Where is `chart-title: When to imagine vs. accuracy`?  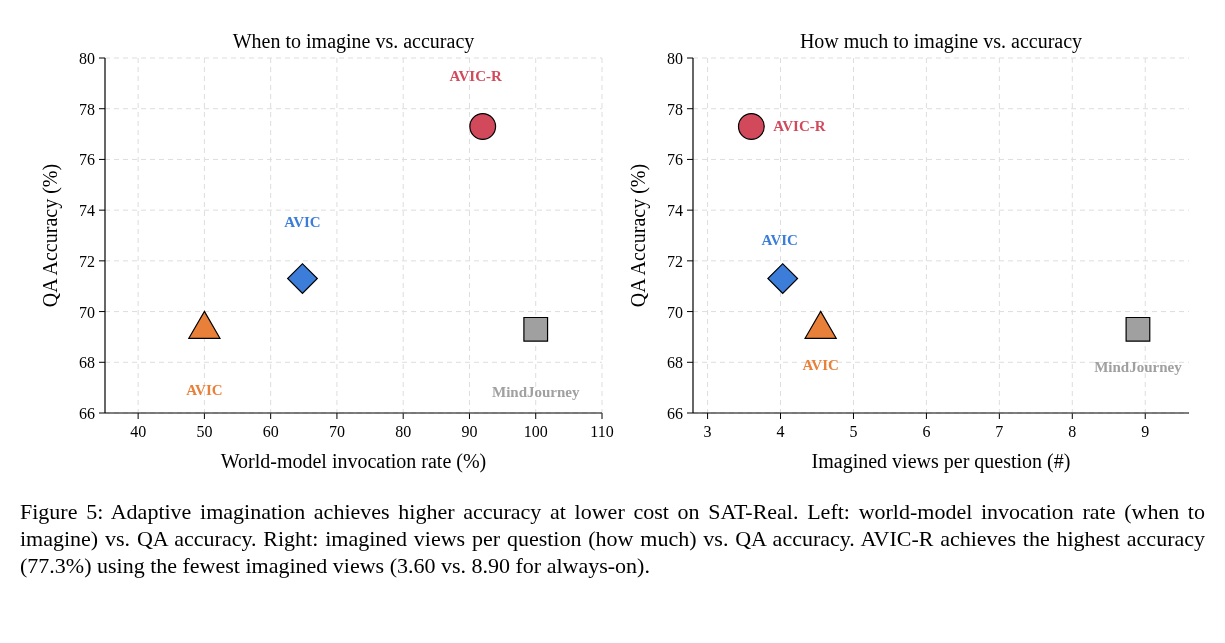 chart-title: When to imagine vs. accuracy is located at coordinates (353, 41).